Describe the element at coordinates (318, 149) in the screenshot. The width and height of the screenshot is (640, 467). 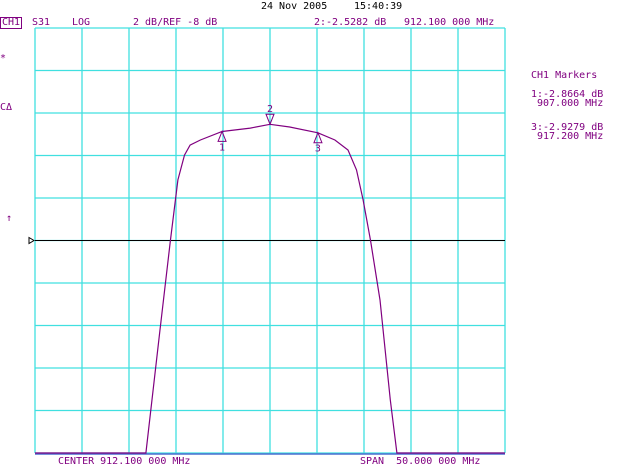
I see `marker-label: 3` at that location.